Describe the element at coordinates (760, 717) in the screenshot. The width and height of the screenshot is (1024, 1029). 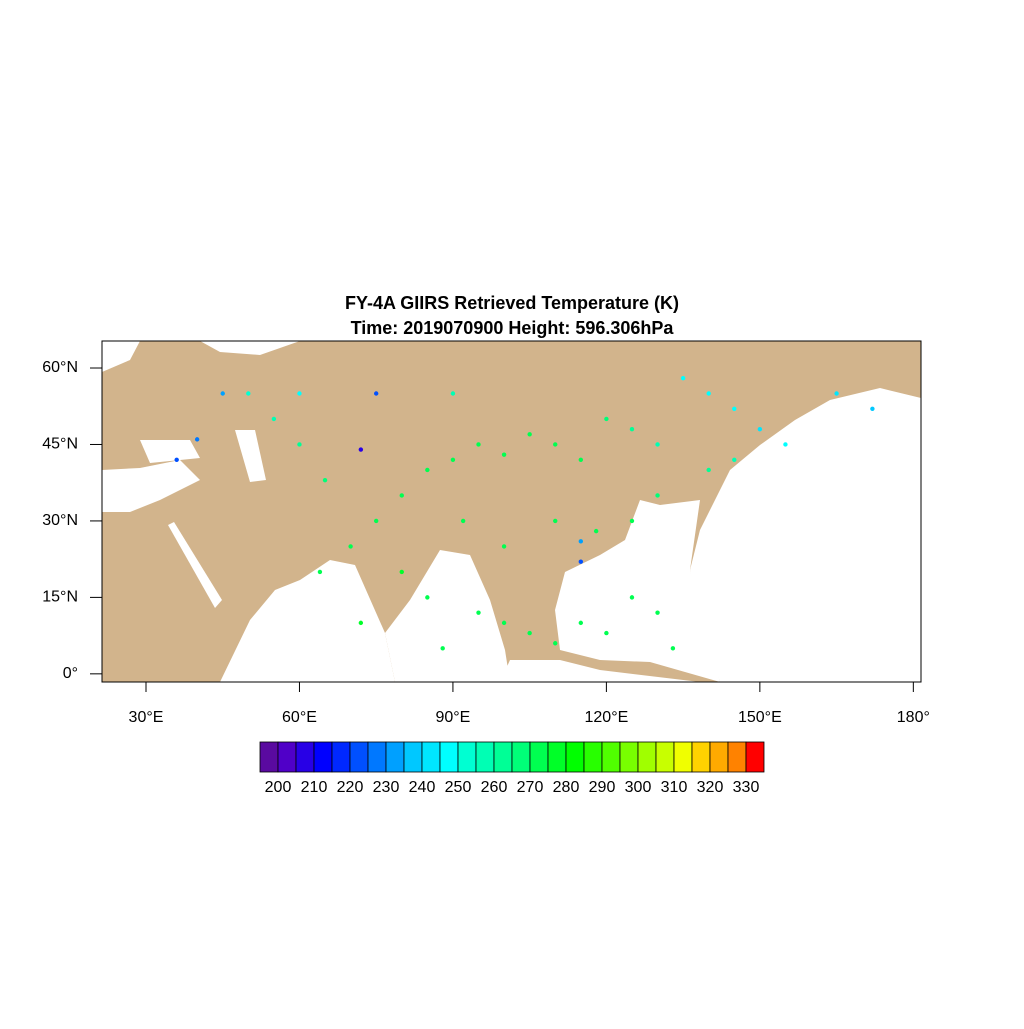
I see `x-tick-label: 150°E` at that location.